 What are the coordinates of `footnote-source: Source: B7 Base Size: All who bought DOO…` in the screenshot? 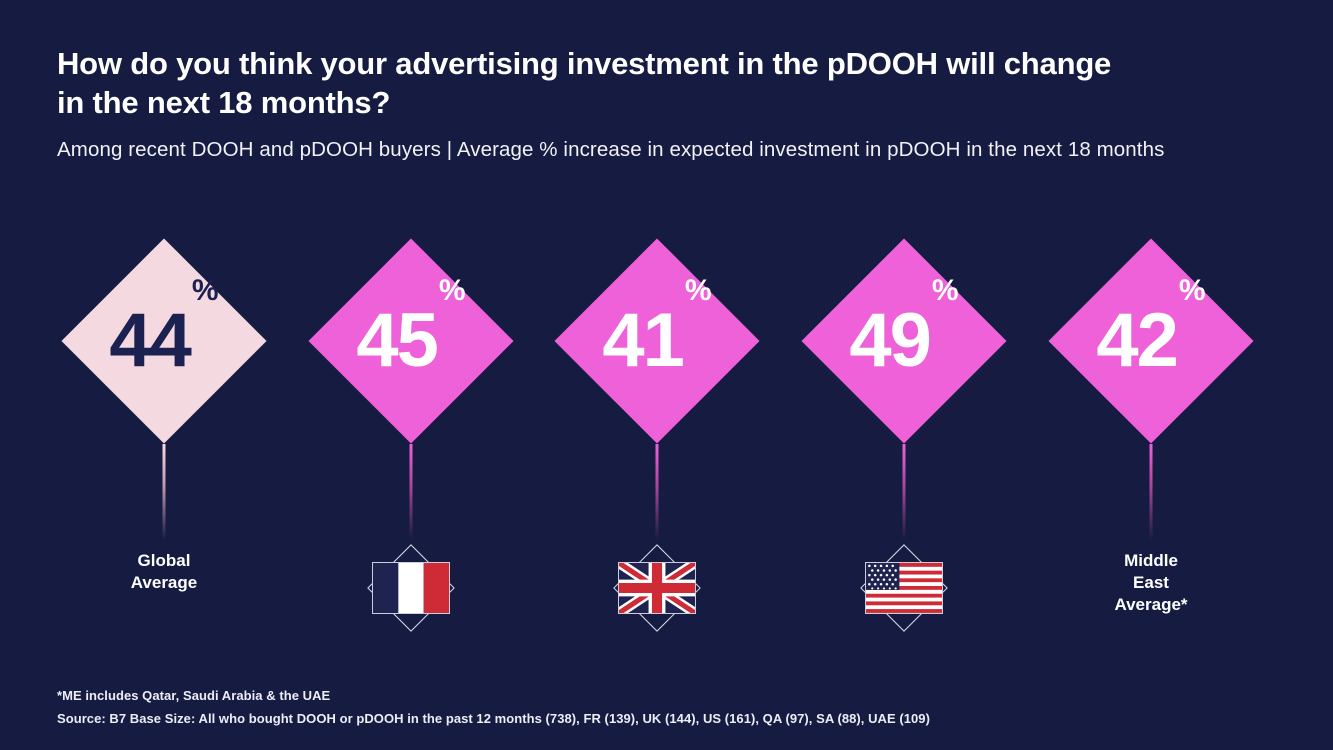 It's located at (493, 718).